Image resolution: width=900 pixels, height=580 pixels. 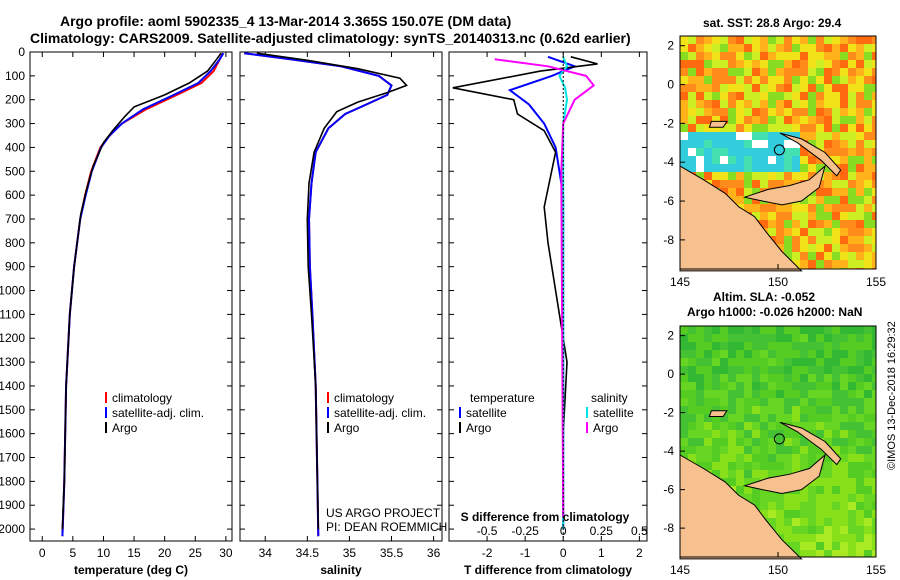 I want to click on x-axis-label: T difference from climatology, so click(x=548, y=570).